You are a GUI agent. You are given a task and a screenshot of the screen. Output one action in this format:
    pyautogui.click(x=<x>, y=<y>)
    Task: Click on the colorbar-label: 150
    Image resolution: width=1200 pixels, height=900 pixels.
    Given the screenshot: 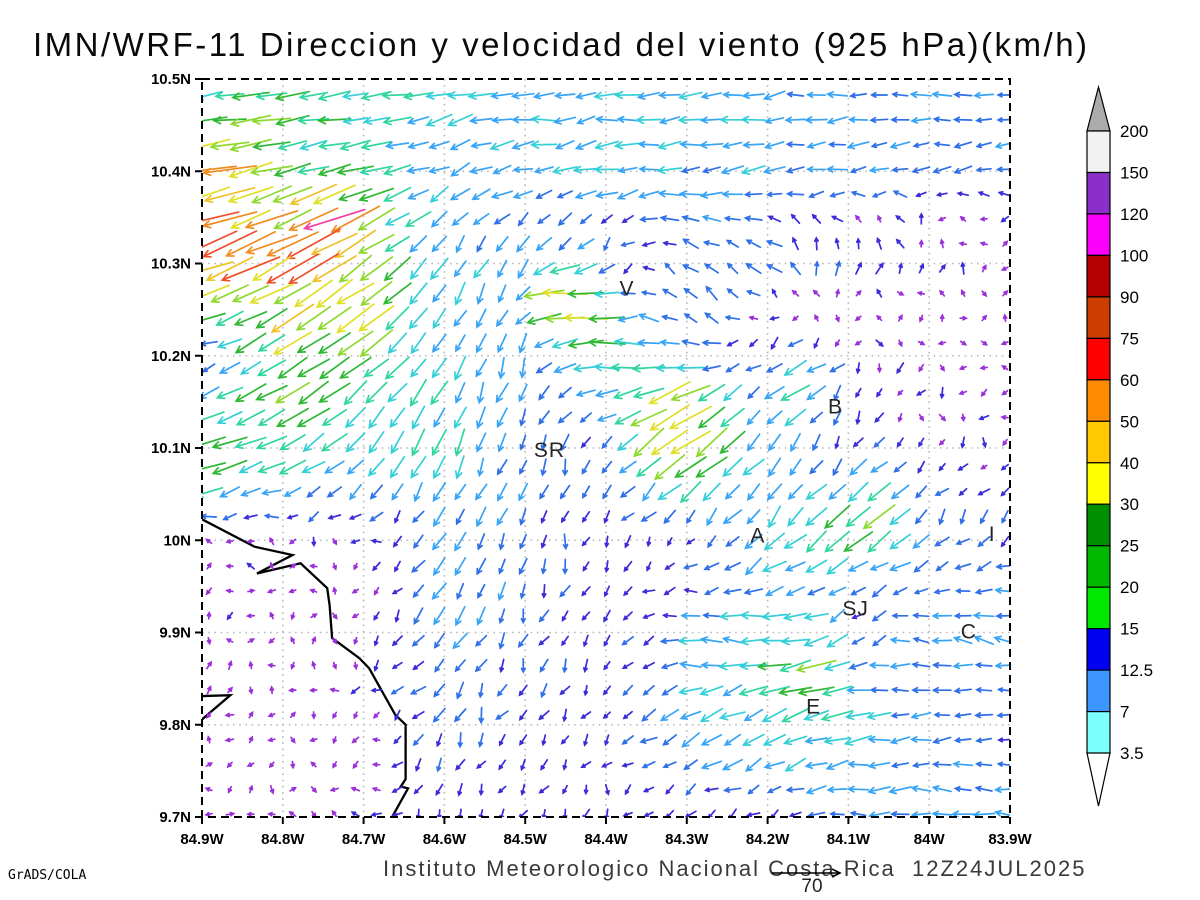 What is the action you would take?
    pyautogui.click(x=1134, y=173)
    